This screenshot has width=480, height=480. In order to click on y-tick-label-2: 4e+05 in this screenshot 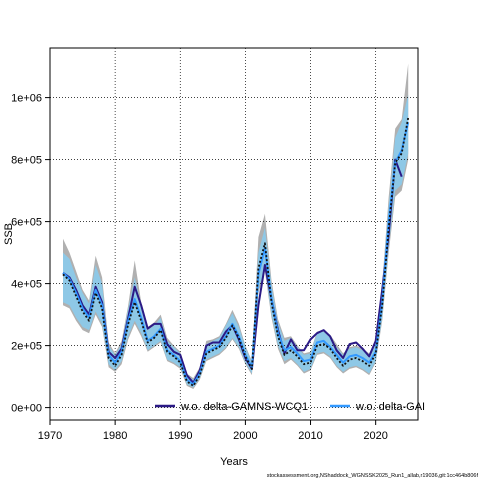, I will do `click(26, 285)`.